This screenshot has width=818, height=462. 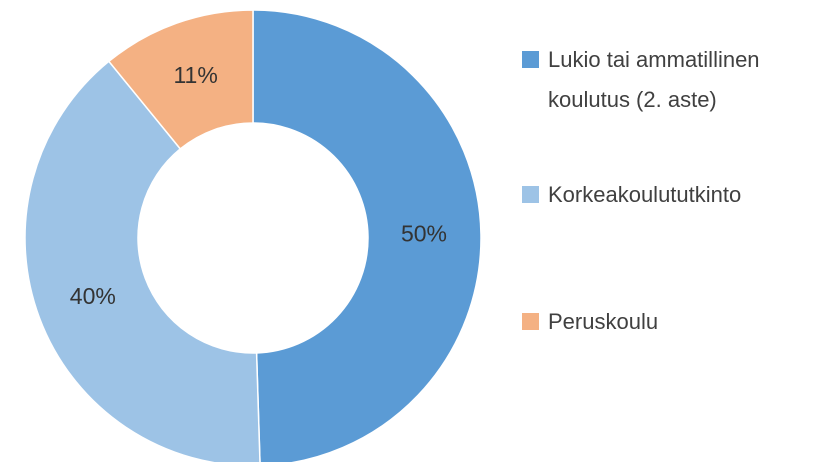 I want to click on legend-entry: Peruskoulu, so click(x=653, y=322).